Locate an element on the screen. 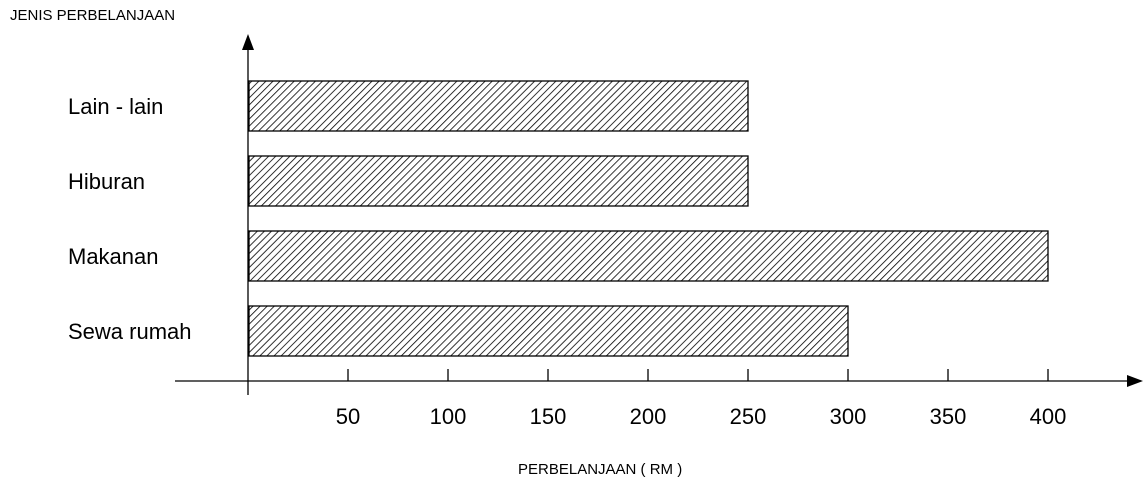 This screenshot has height=484, width=1143. y-axis-arrow-icon is located at coordinates (248, 42).